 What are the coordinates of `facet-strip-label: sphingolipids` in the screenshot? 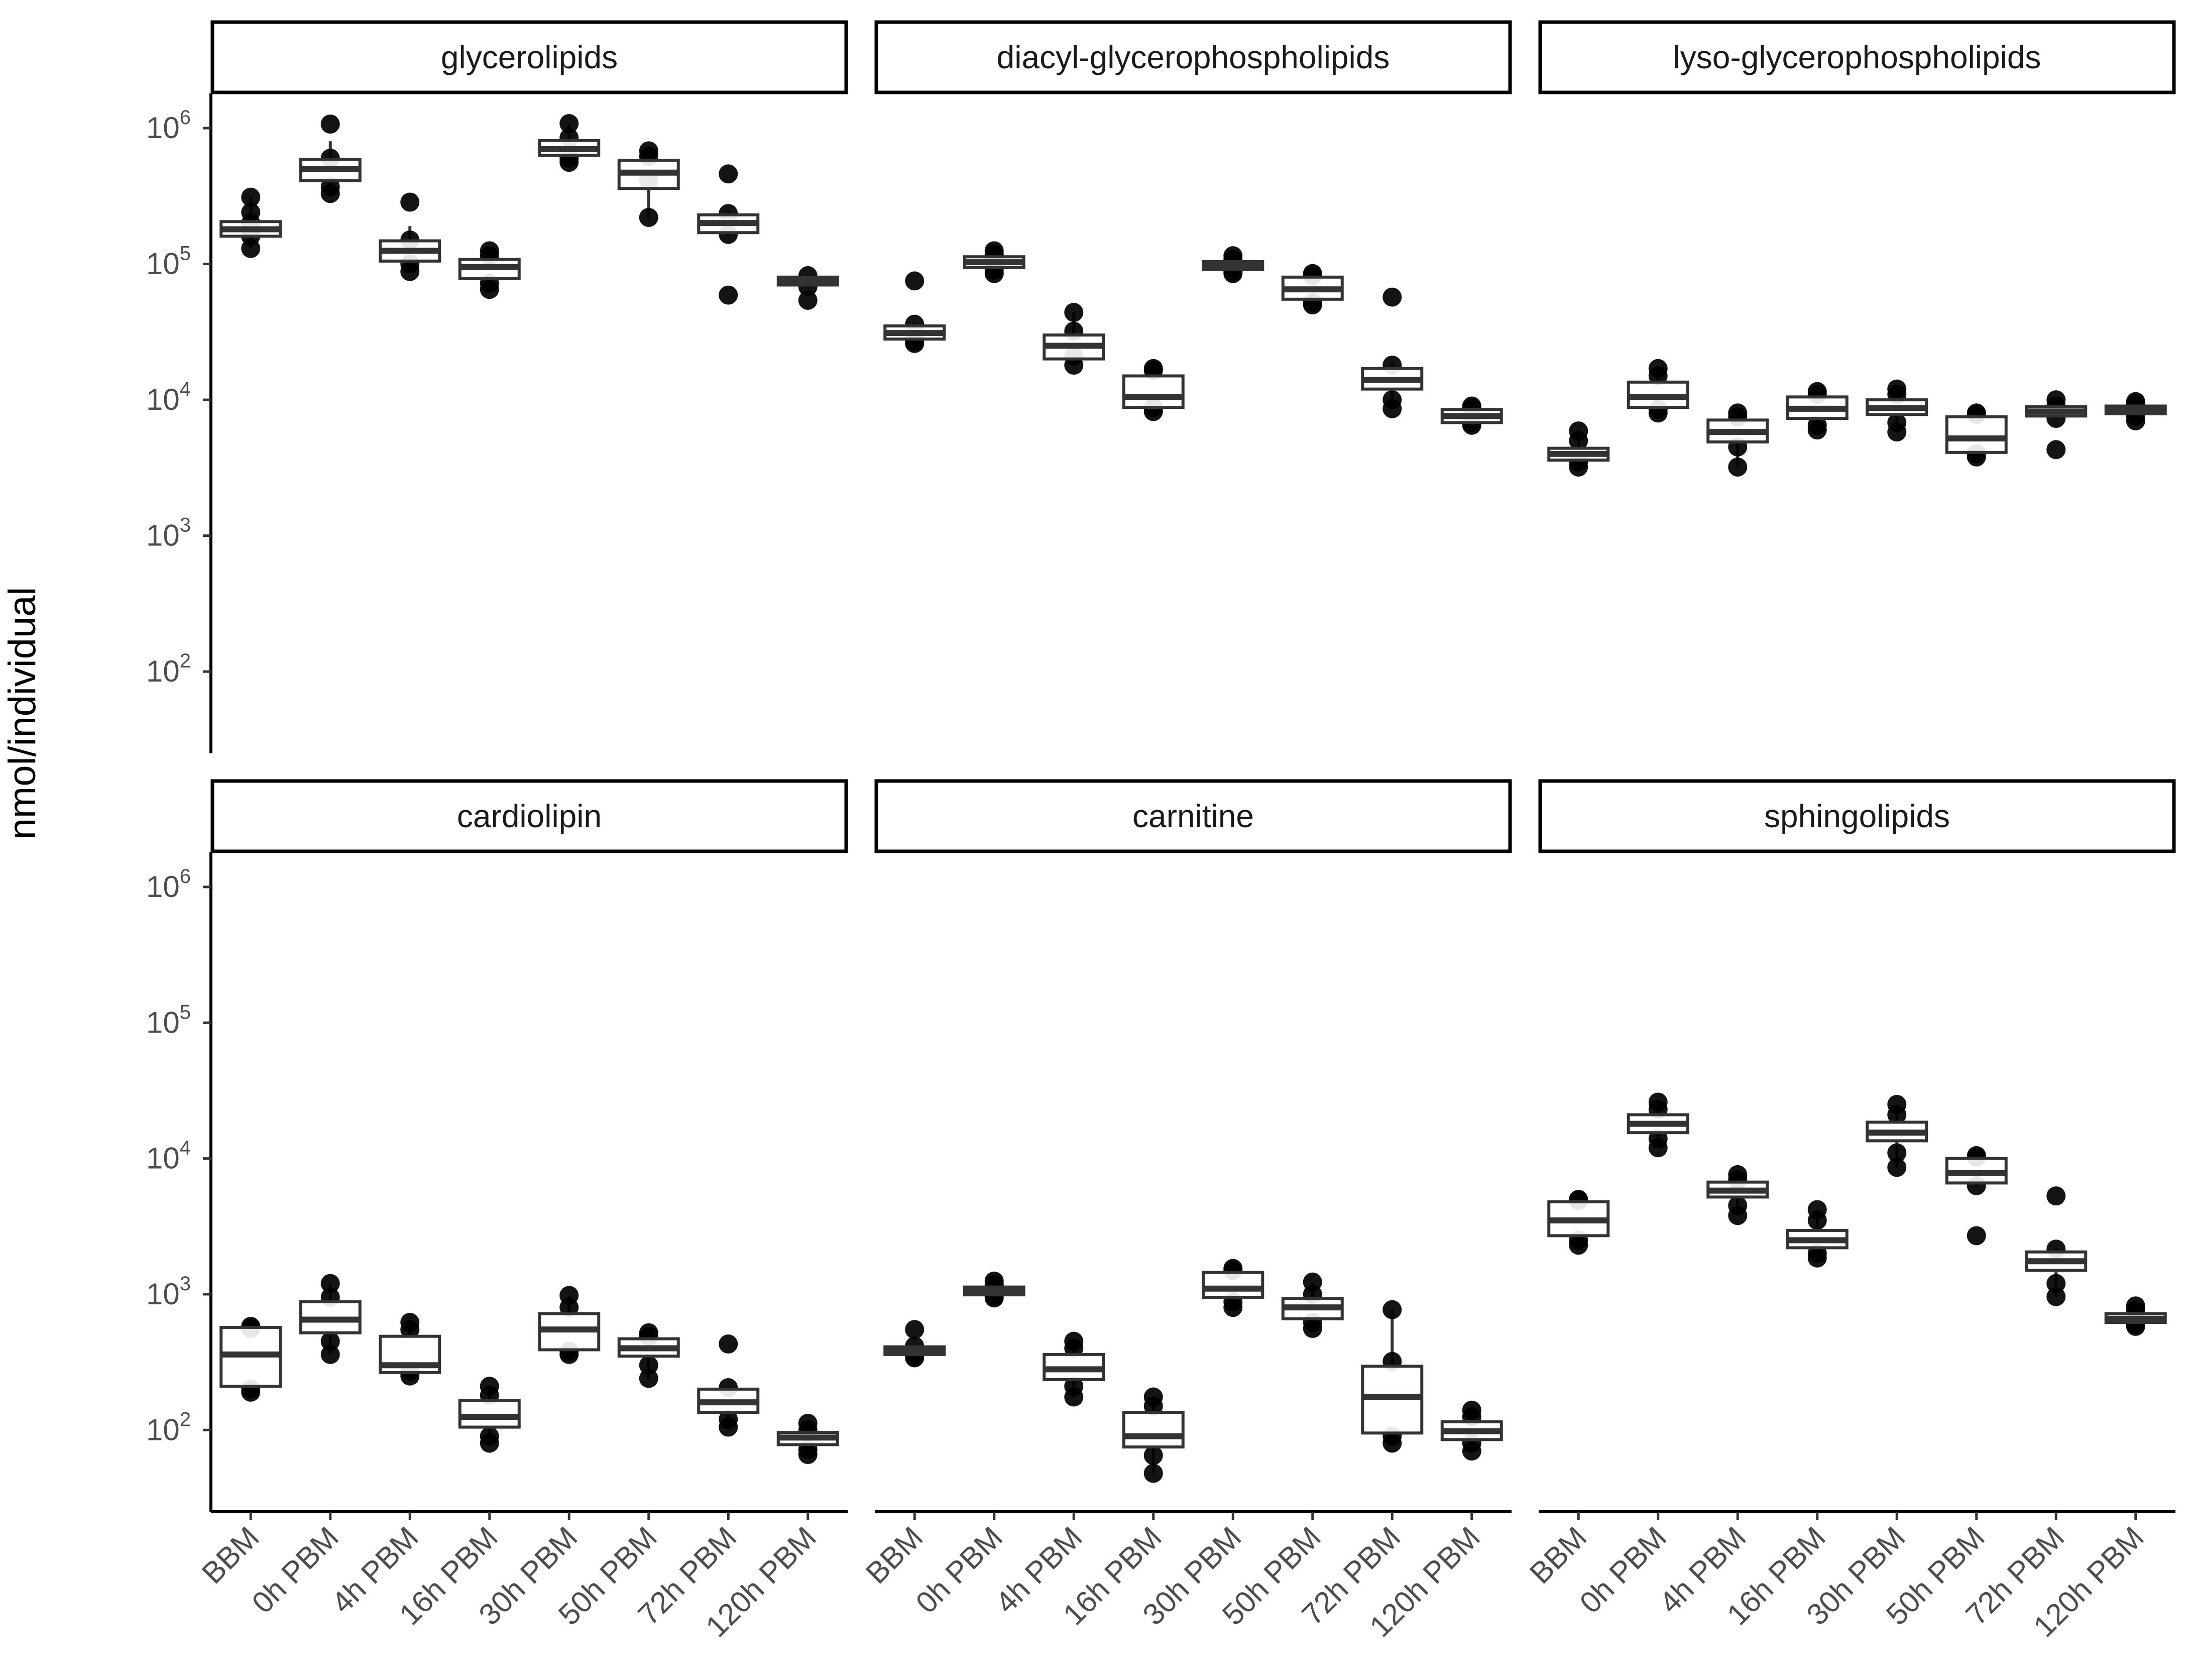 It's located at (1857, 816).